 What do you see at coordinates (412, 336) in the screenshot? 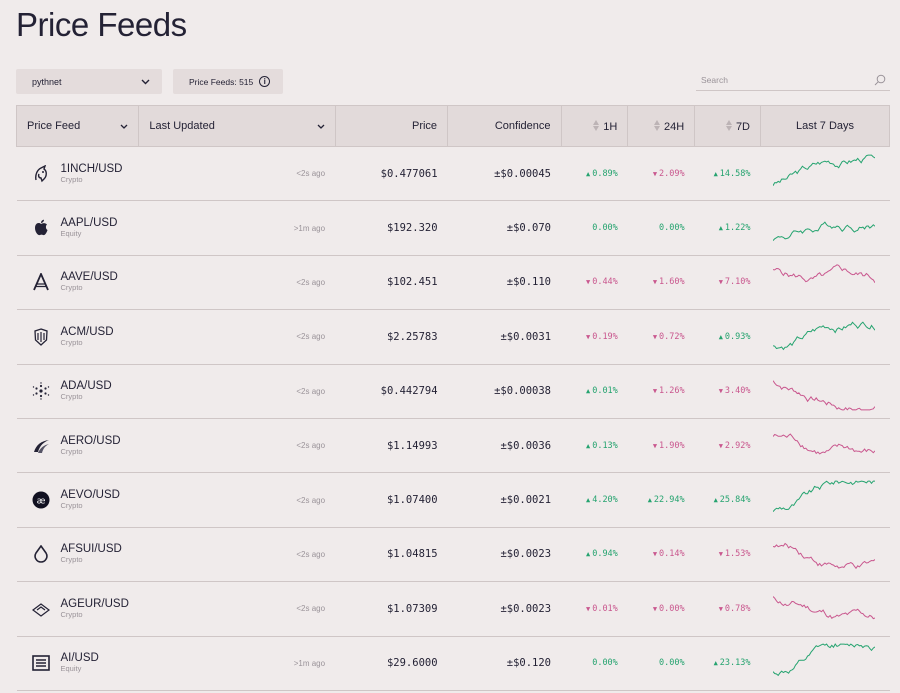
I see `price-value: $2.25783` at bounding box center [412, 336].